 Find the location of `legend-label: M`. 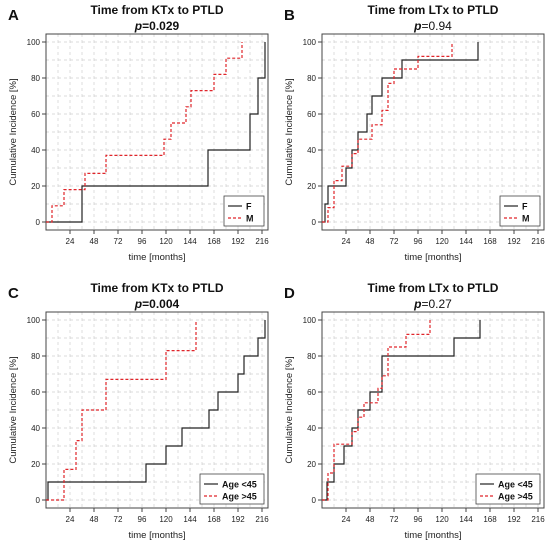

legend-label: M is located at coordinates (250, 219).